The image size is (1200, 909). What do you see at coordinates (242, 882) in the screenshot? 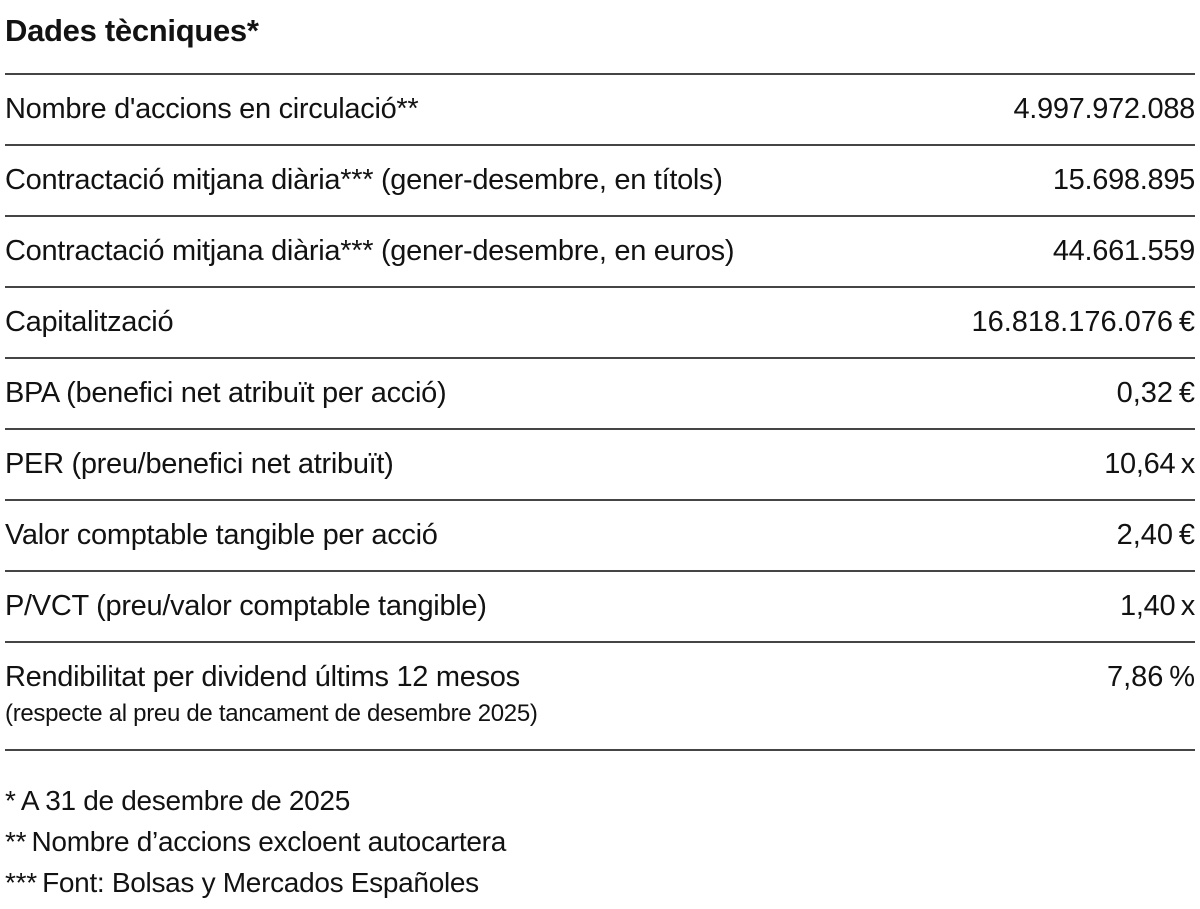
I see `footnote-item: *** Font: Bolsas y Mercados Españoles` at bounding box center [242, 882].